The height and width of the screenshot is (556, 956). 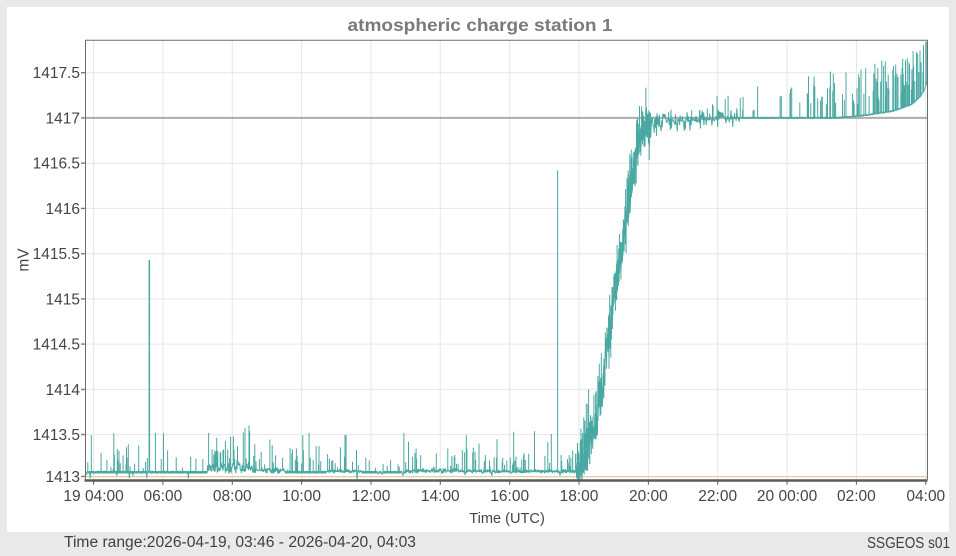 What do you see at coordinates (509, 496) in the screenshot?
I see `svg-text: 16:00` at bounding box center [509, 496].